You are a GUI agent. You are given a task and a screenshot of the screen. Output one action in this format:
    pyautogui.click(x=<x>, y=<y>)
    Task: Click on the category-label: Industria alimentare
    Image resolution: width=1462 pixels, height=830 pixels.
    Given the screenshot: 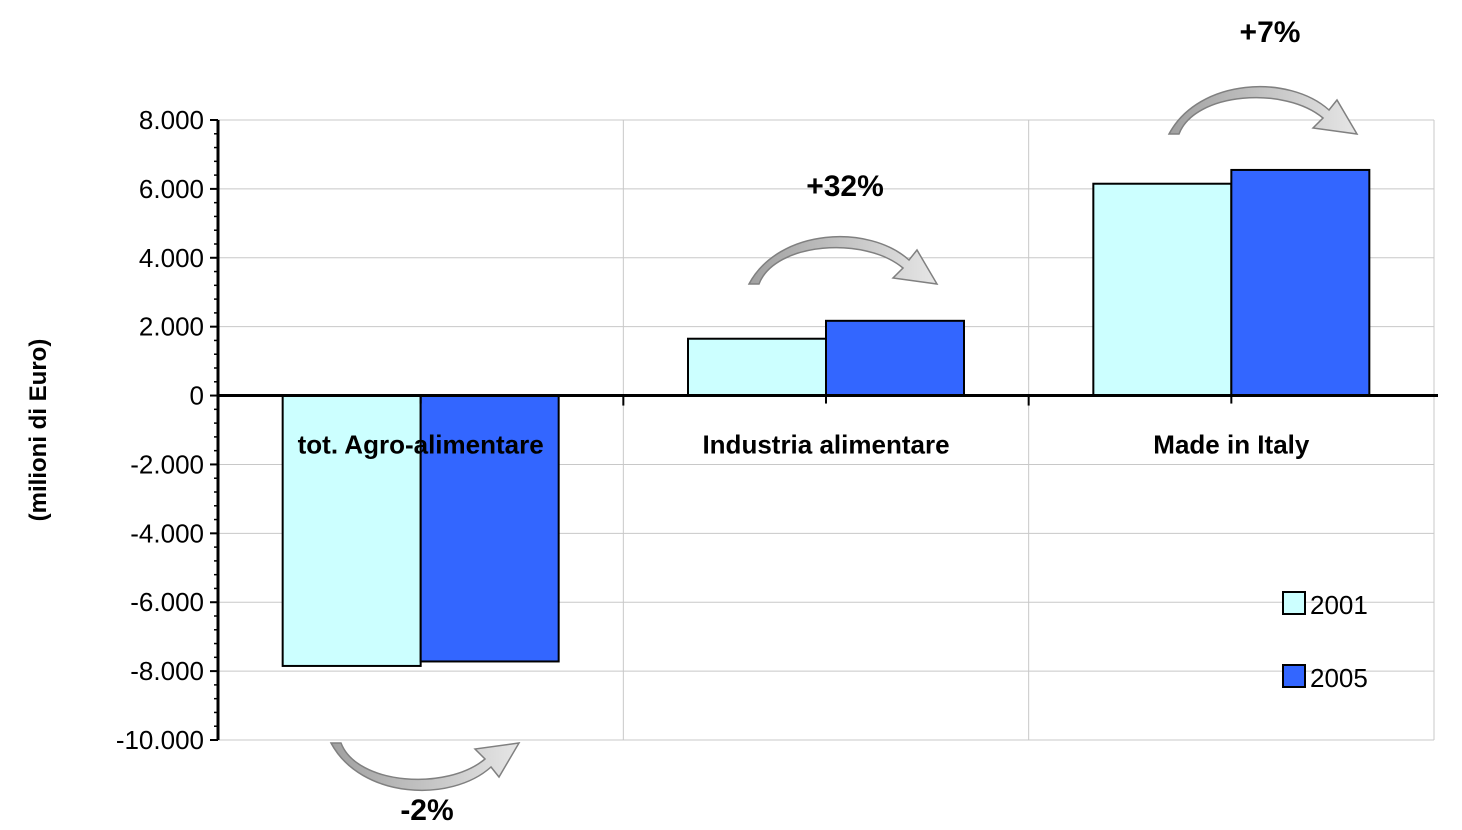 What is the action you would take?
    pyautogui.click(x=825, y=445)
    